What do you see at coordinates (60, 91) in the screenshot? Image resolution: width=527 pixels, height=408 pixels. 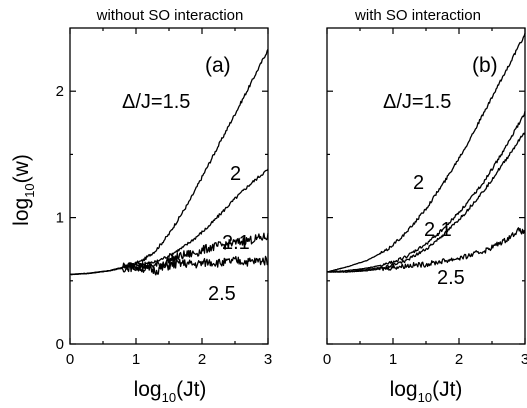 I see `y-tick-label: 2` at bounding box center [60, 91].